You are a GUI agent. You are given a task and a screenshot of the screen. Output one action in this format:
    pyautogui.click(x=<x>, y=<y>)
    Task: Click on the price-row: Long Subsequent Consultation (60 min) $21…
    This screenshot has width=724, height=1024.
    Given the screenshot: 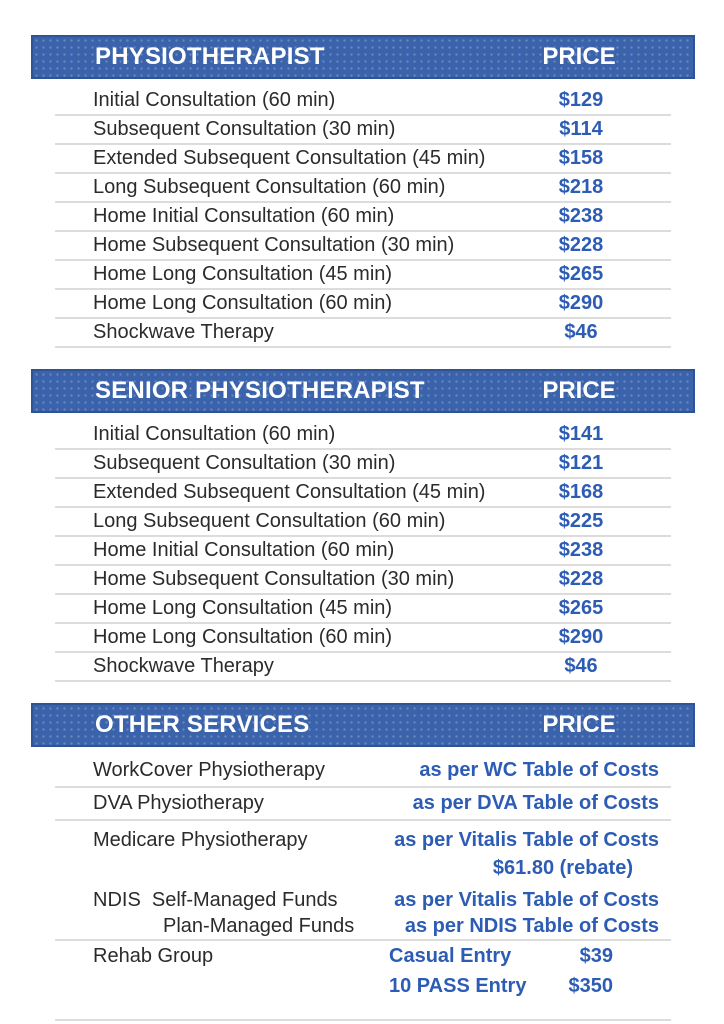 What is the action you would take?
    pyautogui.click(x=363, y=188)
    